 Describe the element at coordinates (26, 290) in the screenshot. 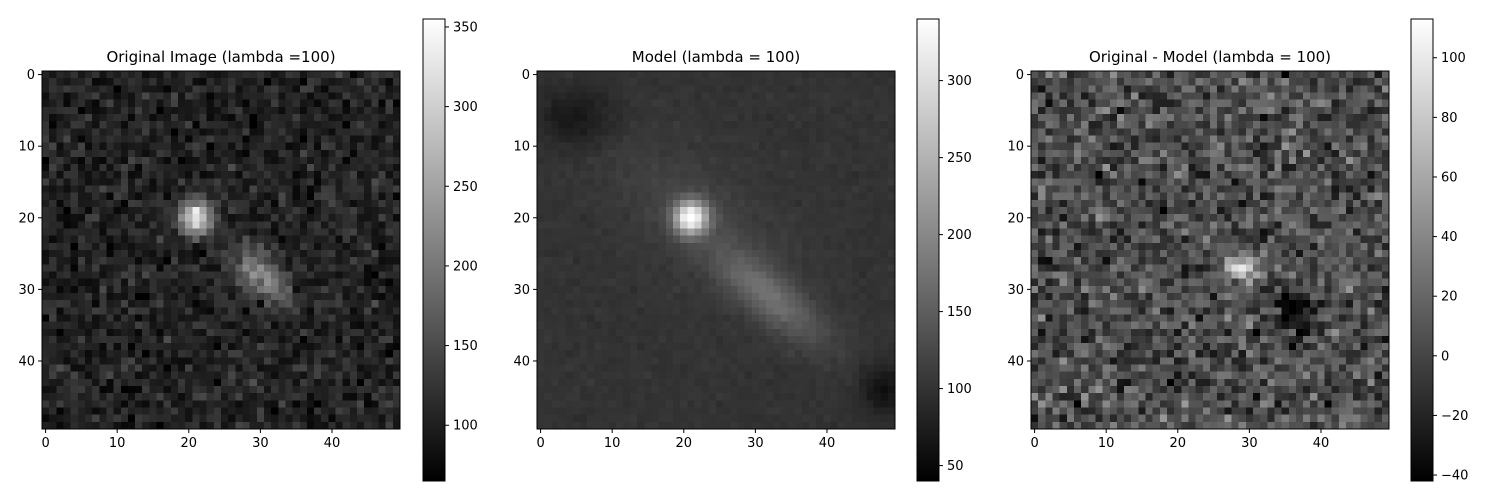

I see `y-tick-label: 30` at that location.